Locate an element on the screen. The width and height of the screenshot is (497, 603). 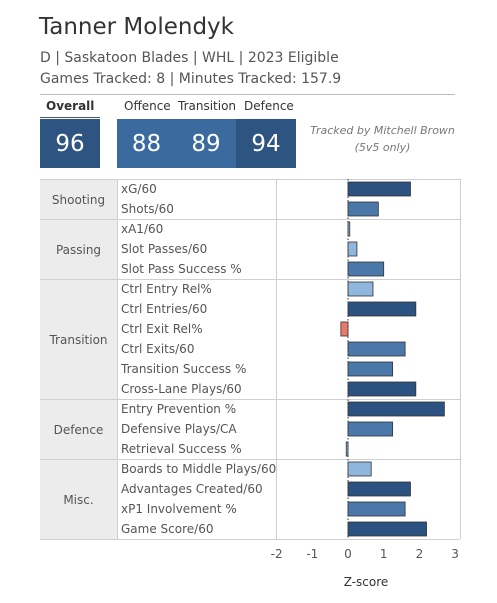
overall-label: Overall is located at coordinates (70, 106).